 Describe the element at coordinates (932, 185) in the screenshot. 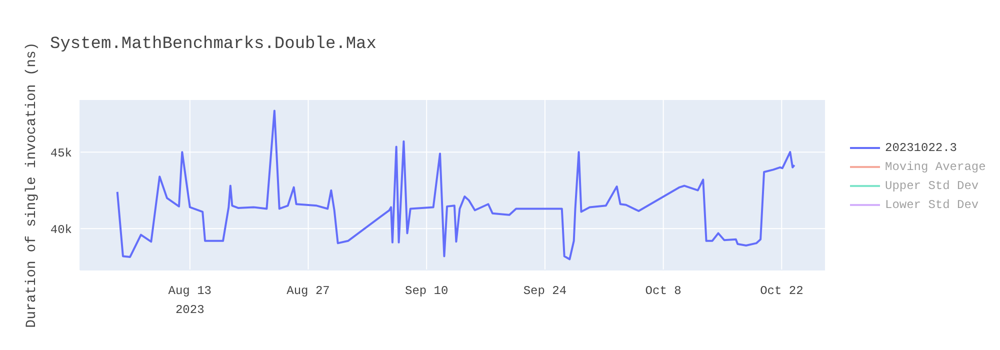

I see `legend-label: Upper Std Dev` at that location.